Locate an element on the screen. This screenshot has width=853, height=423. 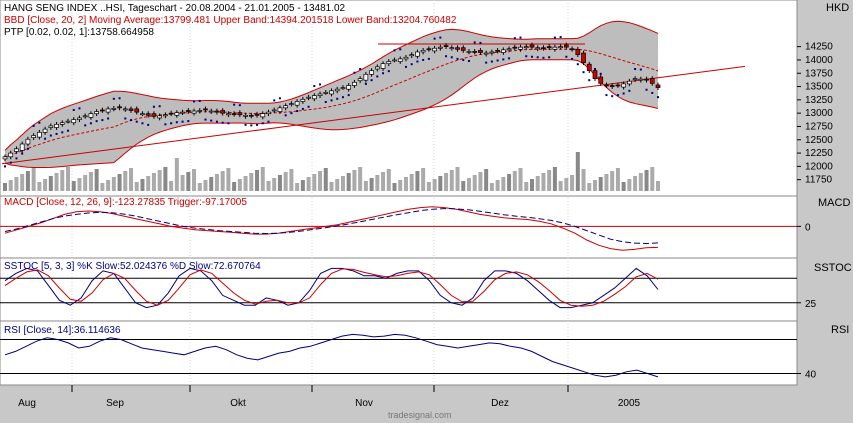
x-tick-label: Nov is located at coordinates (364, 403).